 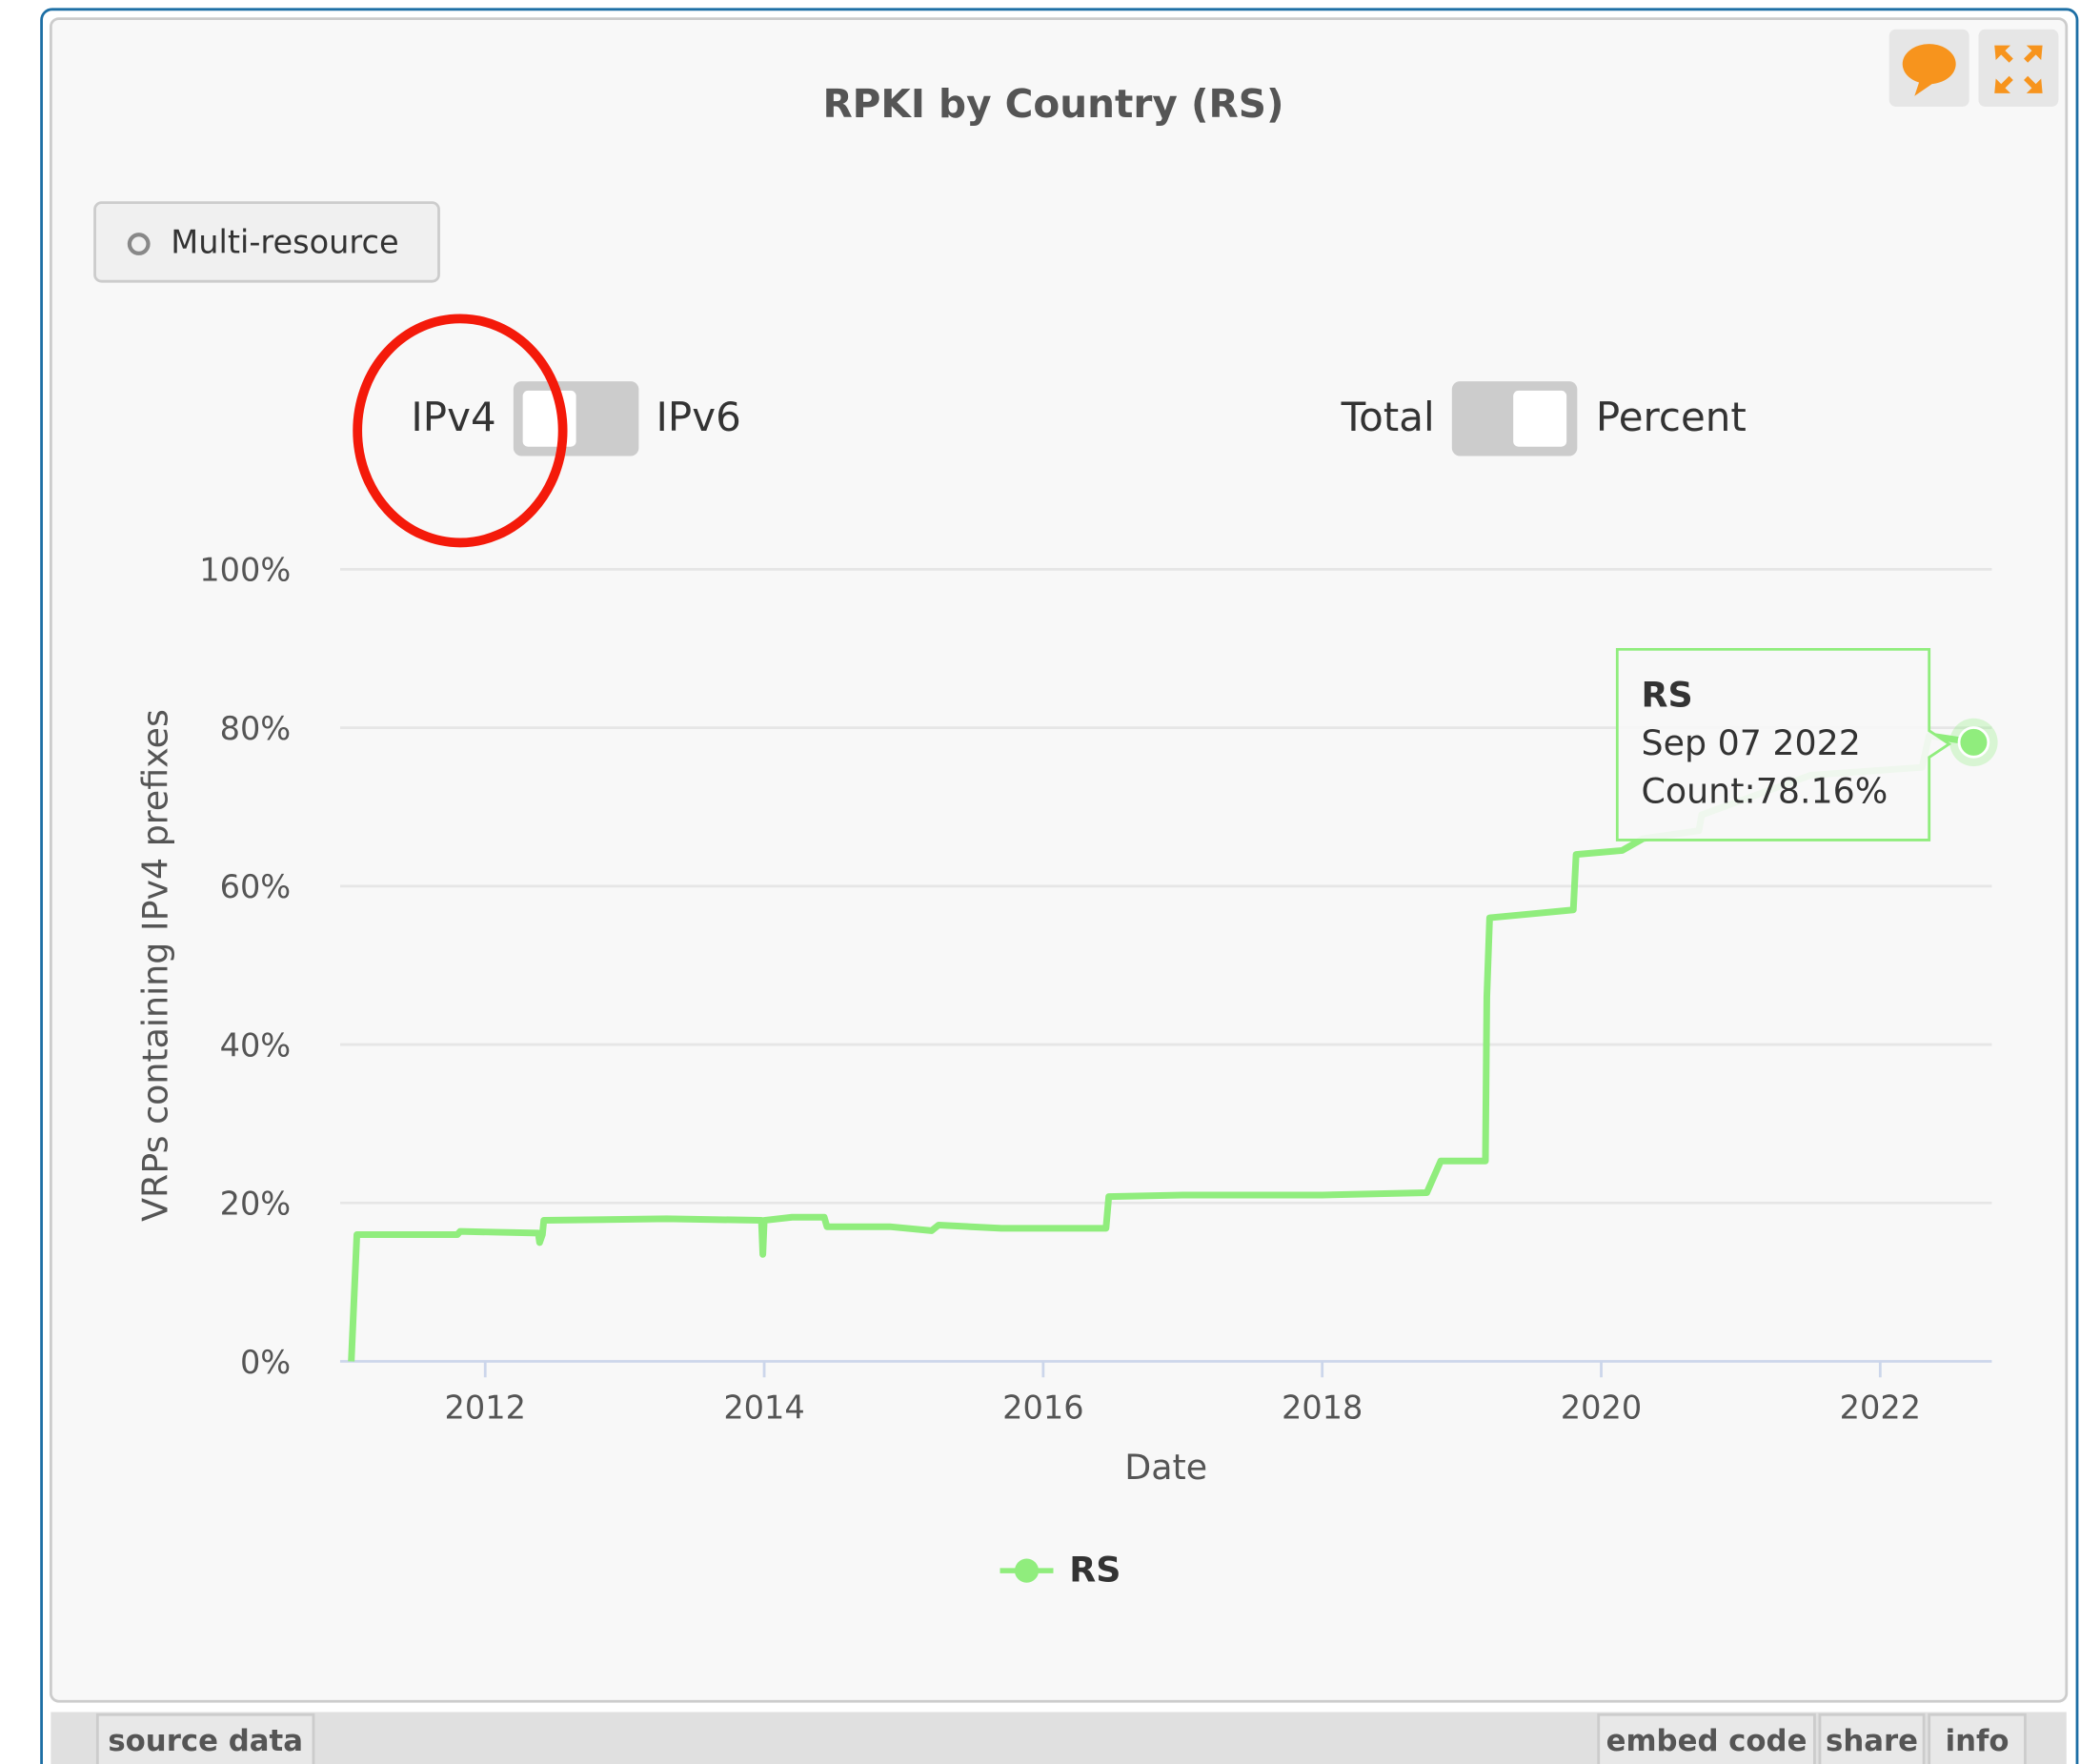 What do you see at coordinates (1706, 1741) in the screenshot?
I see `footer-button-label: embed code` at bounding box center [1706, 1741].